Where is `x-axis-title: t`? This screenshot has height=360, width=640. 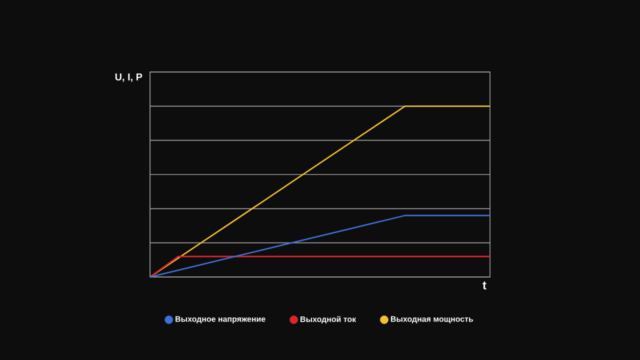 x-axis-title: t is located at coordinates (484, 286).